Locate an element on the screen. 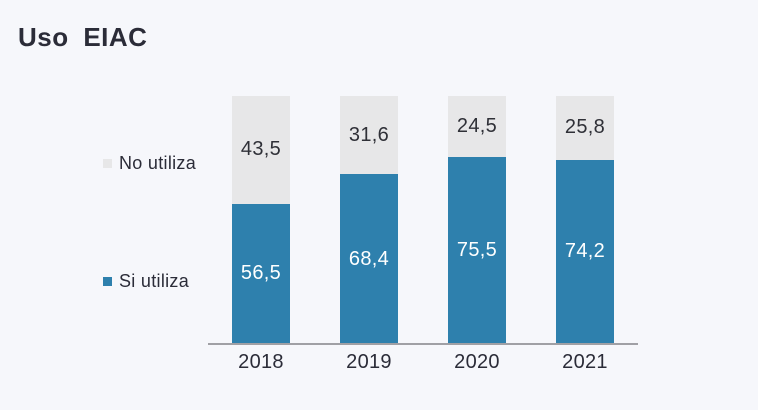 This screenshot has height=410, width=758. bar-segment-si-utiliza-2020: 75,5 is located at coordinates (477, 250).